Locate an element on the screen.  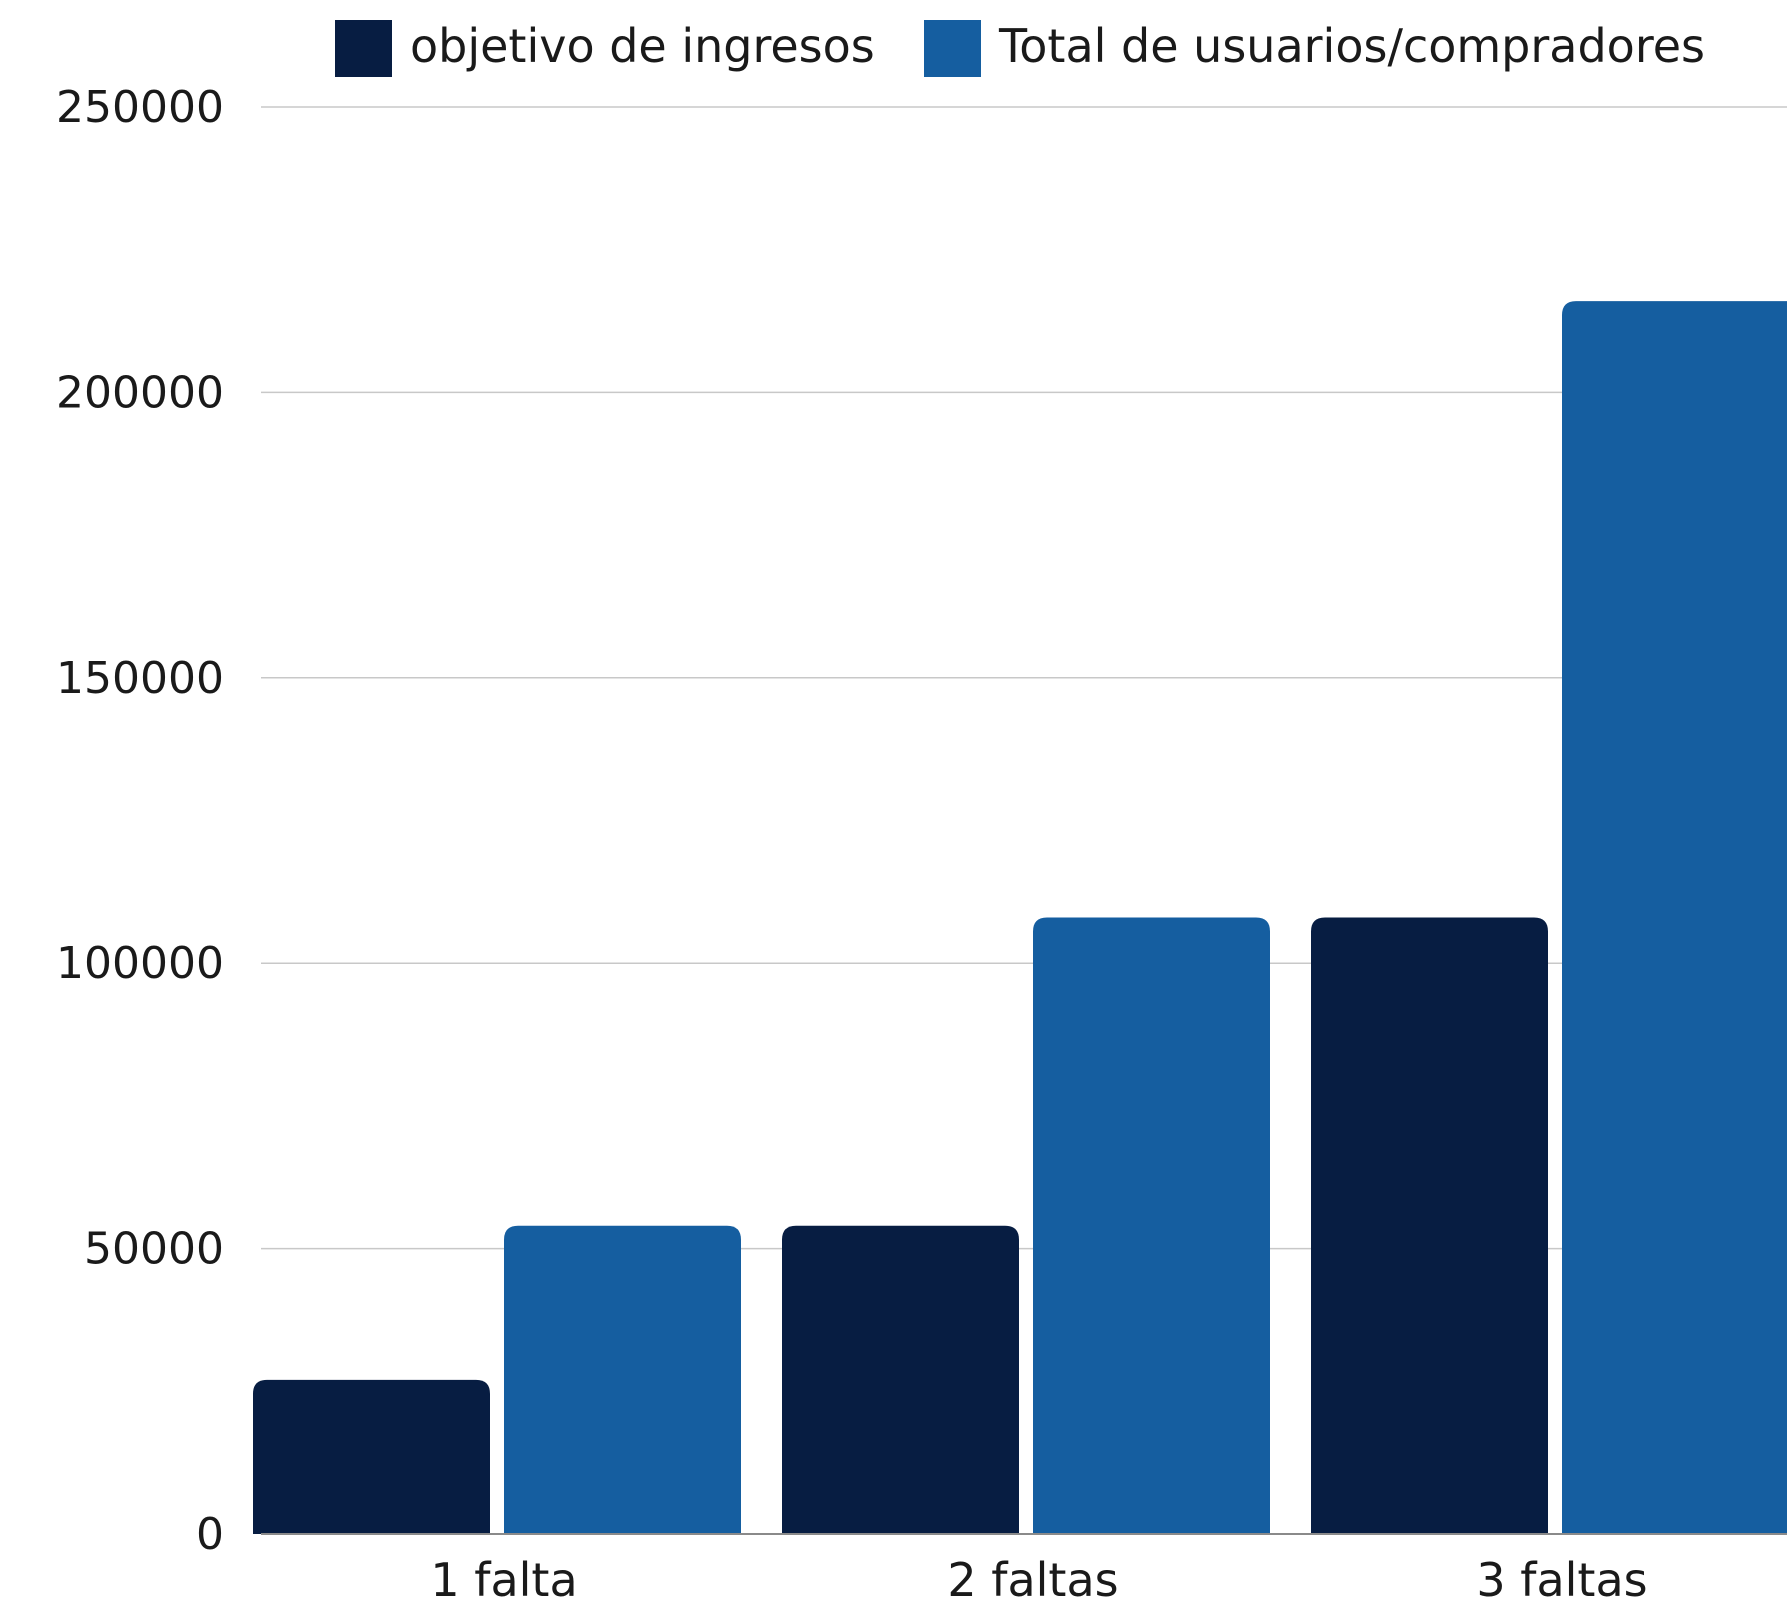
y-tick-label: 0 is located at coordinates (210, 1534).